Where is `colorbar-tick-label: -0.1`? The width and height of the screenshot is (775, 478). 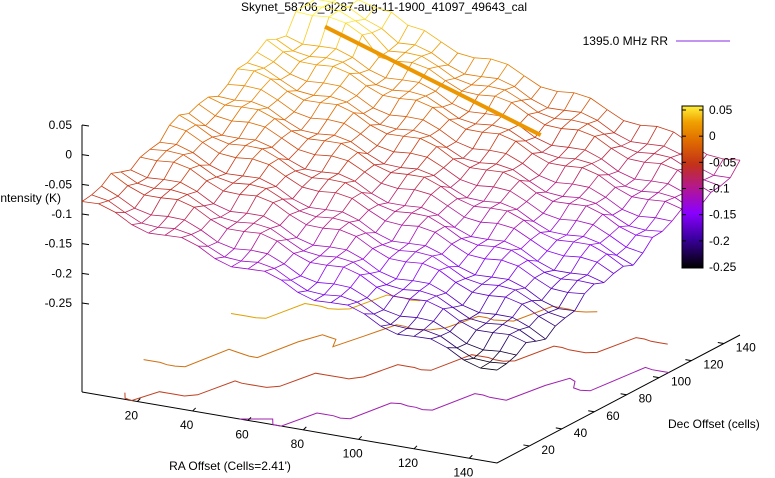
colorbar-tick-label: -0.1 is located at coordinates (719, 189).